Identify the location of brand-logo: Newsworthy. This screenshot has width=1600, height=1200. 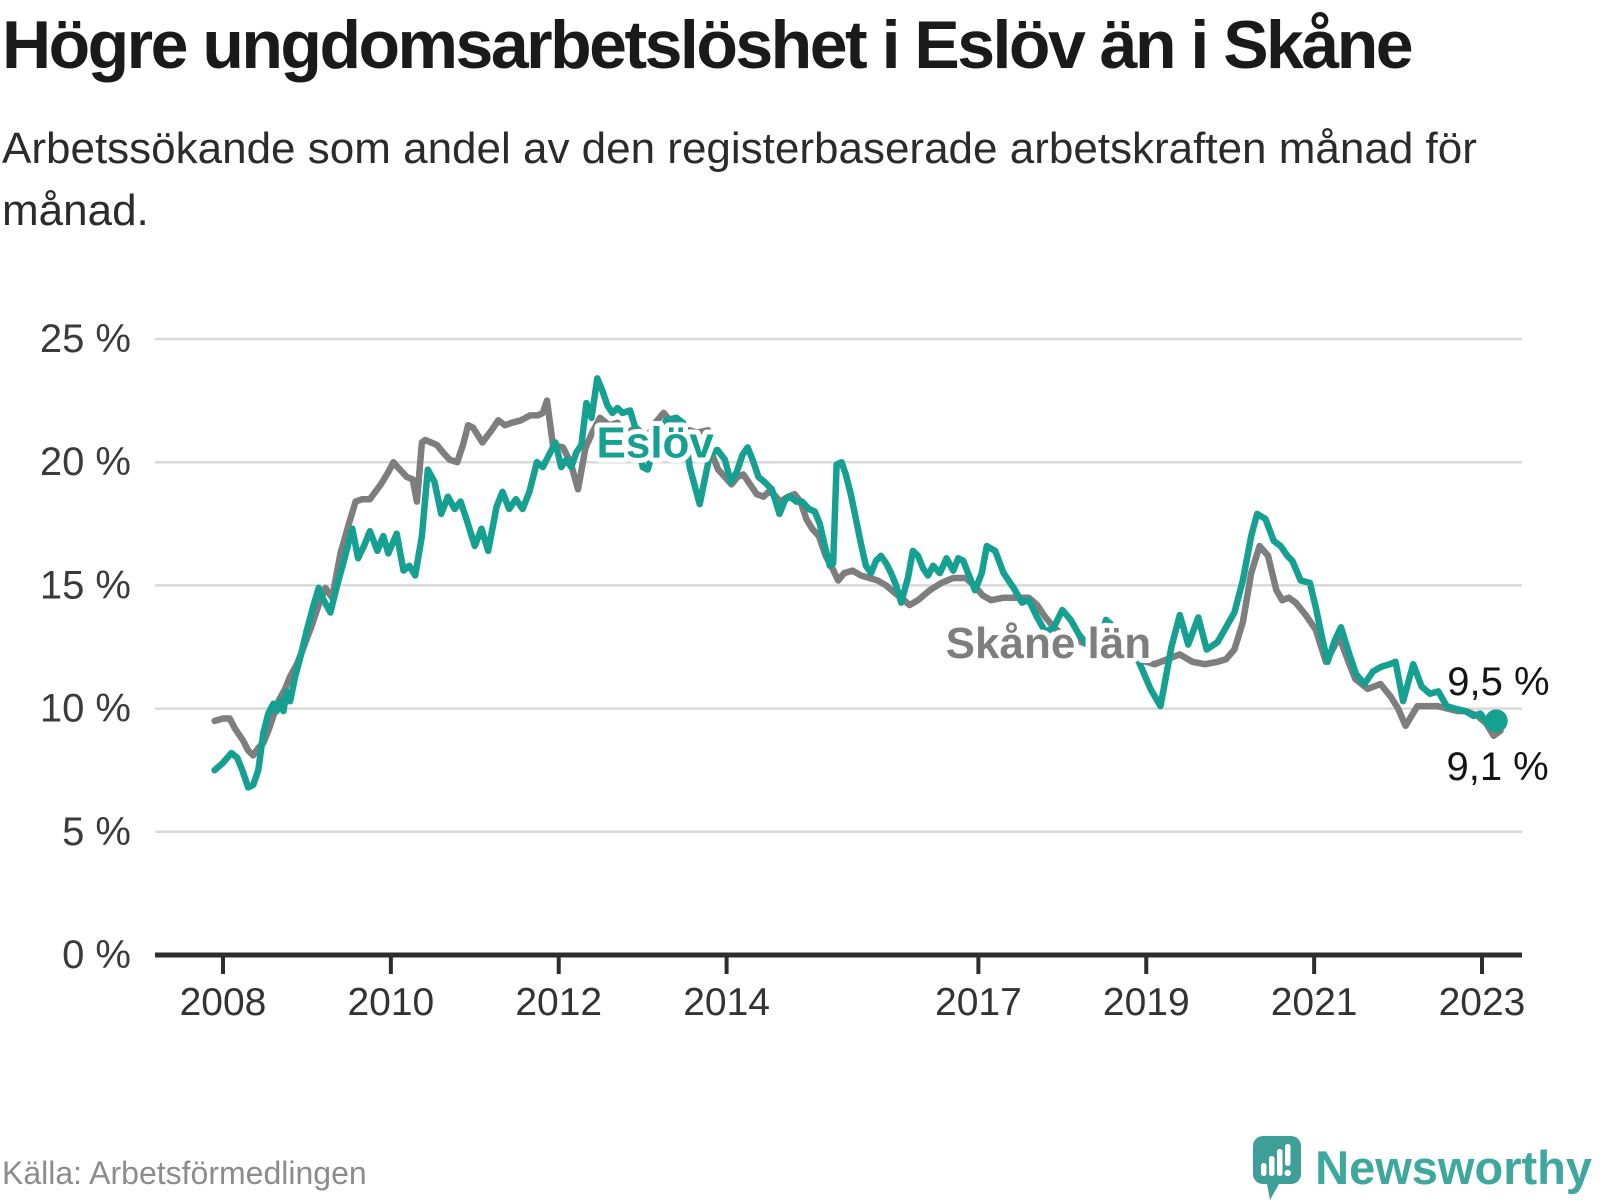
(1422, 1168).